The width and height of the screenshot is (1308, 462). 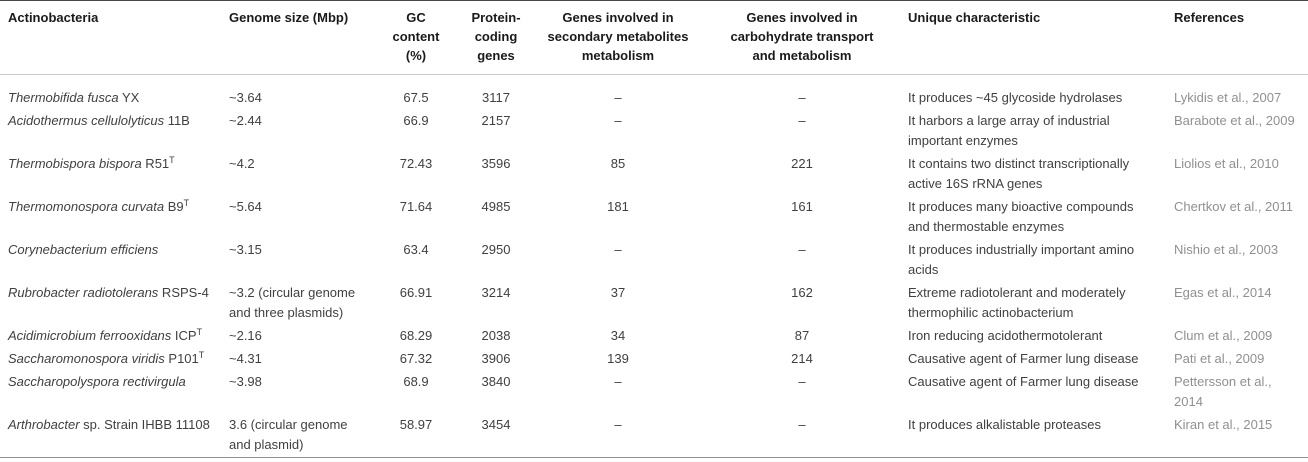 What do you see at coordinates (245, 120) in the screenshot?
I see `genome-size-cell: ~2.44` at bounding box center [245, 120].